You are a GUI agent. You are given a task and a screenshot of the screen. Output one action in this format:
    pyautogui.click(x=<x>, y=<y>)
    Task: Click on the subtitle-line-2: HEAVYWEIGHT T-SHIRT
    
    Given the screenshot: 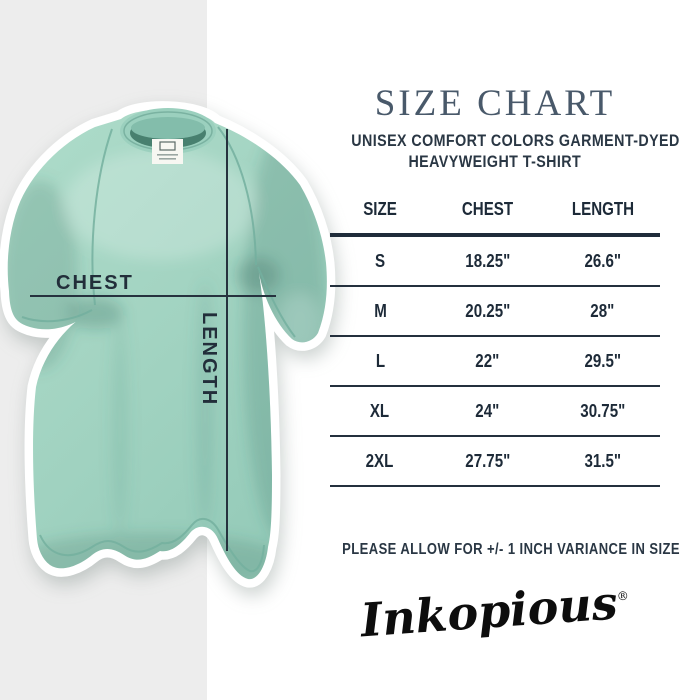 What is the action you would take?
    pyautogui.click(x=495, y=161)
    